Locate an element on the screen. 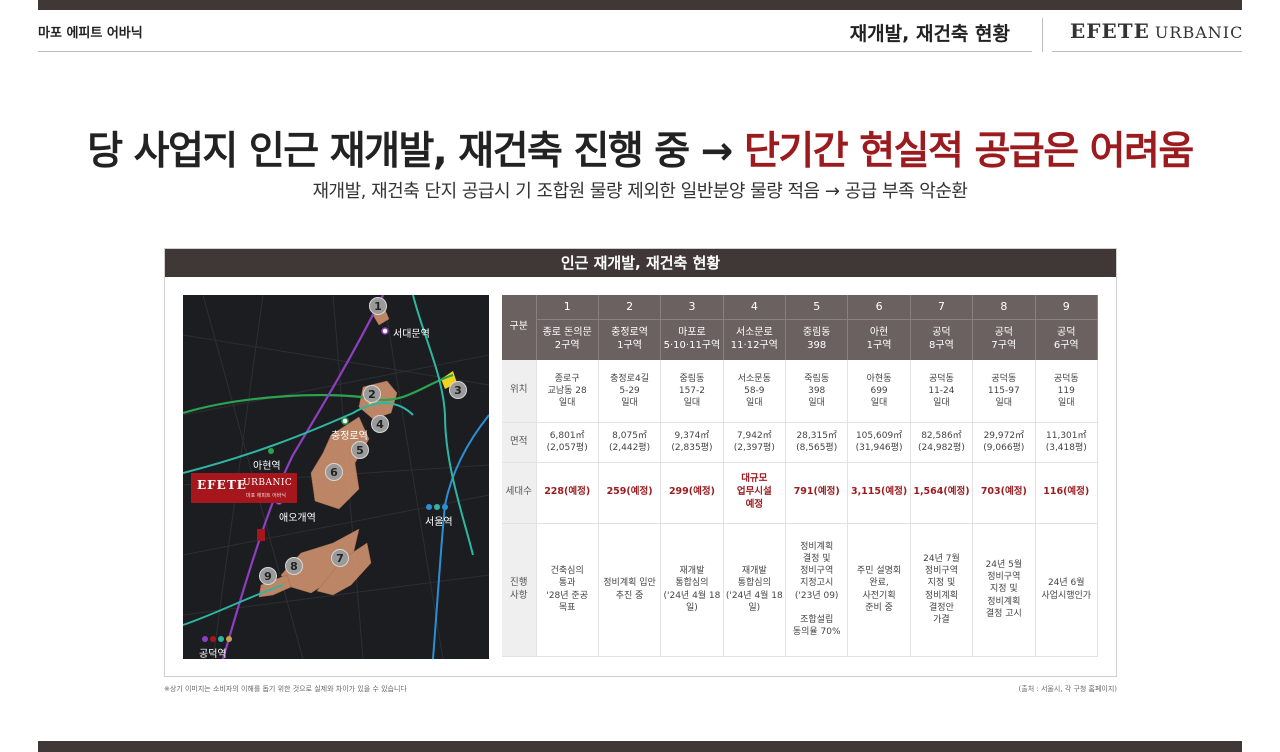 This screenshot has height=752, width=1280. col-number: 9 is located at coordinates (1066, 307).